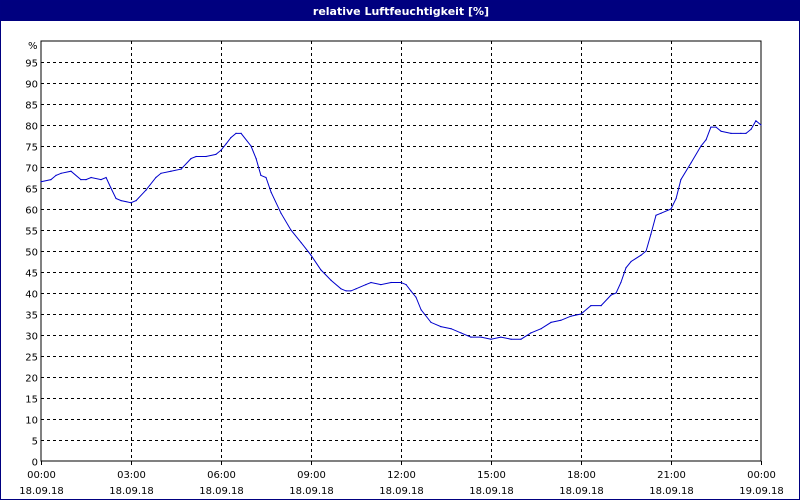 Image resolution: width=800 pixels, height=501 pixels. I want to click on y-tick-label: 60, so click(31, 211).